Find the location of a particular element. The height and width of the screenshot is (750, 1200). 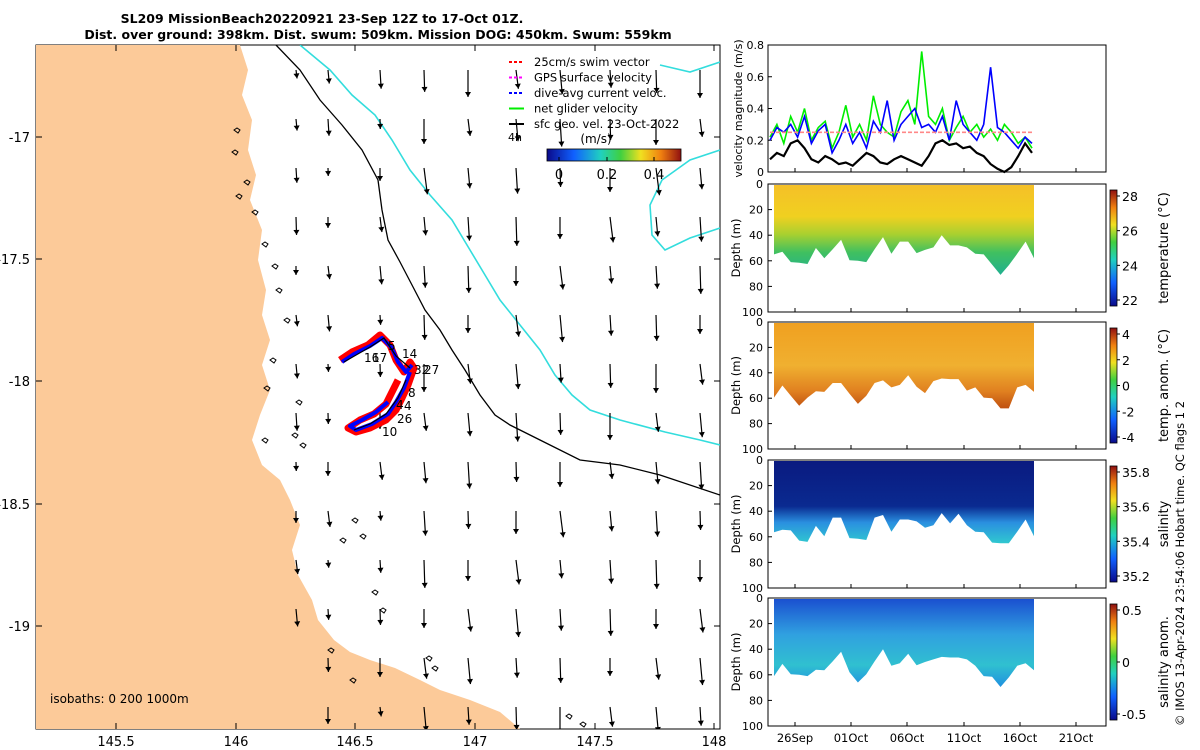

colorbar-tick-label: 0.4 is located at coordinates (654, 175).